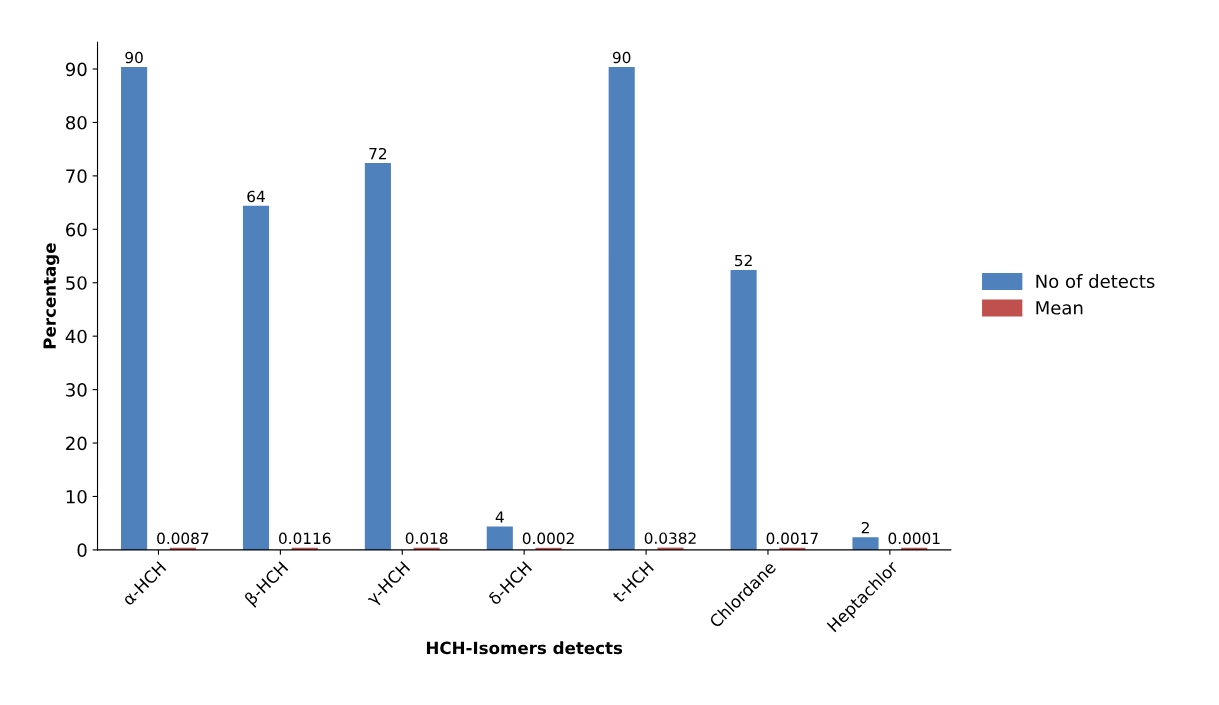  I want to click on y-tick-label: 60, so click(76, 229).